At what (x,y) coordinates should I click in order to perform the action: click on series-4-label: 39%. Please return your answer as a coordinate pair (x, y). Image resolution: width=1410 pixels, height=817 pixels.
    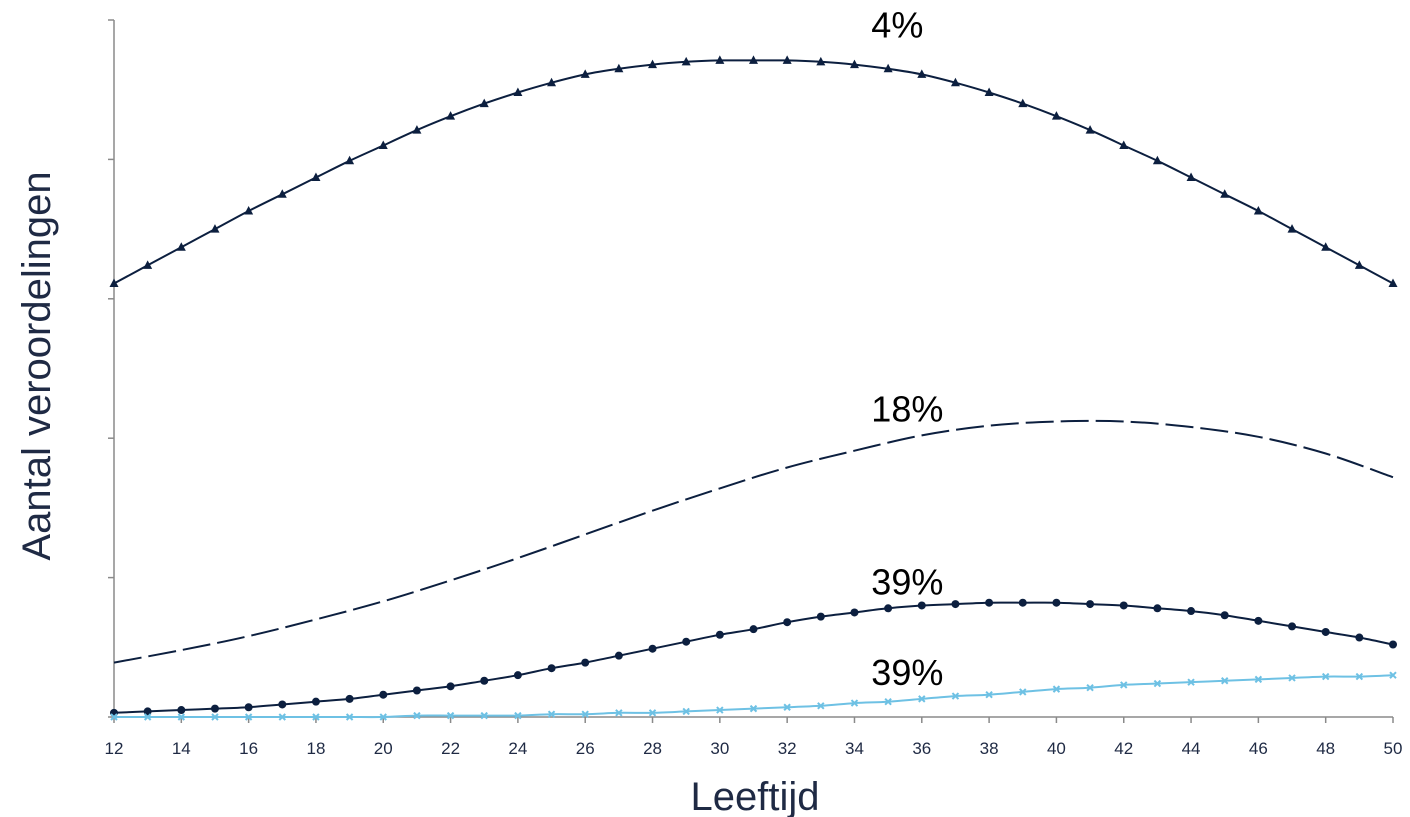
    Looking at the image, I should click on (907, 672).